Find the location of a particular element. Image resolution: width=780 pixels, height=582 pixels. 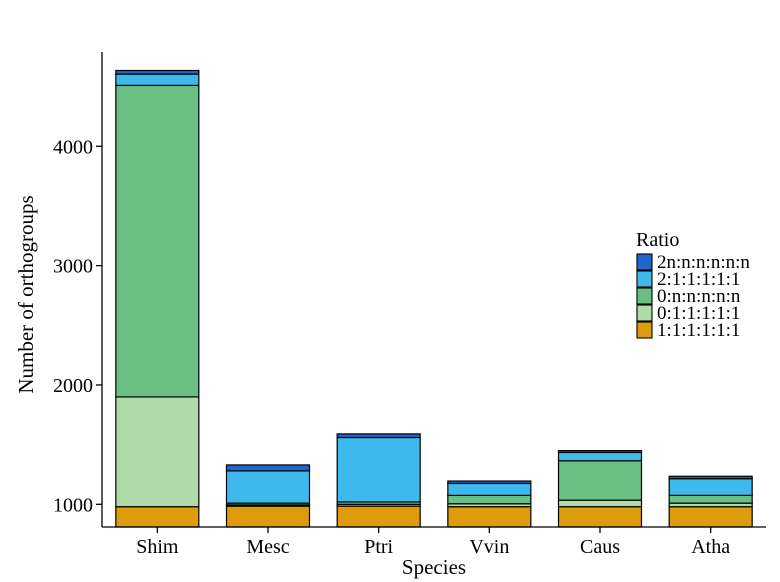

y-tick-label: 2000 is located at coordinates (73, 386).